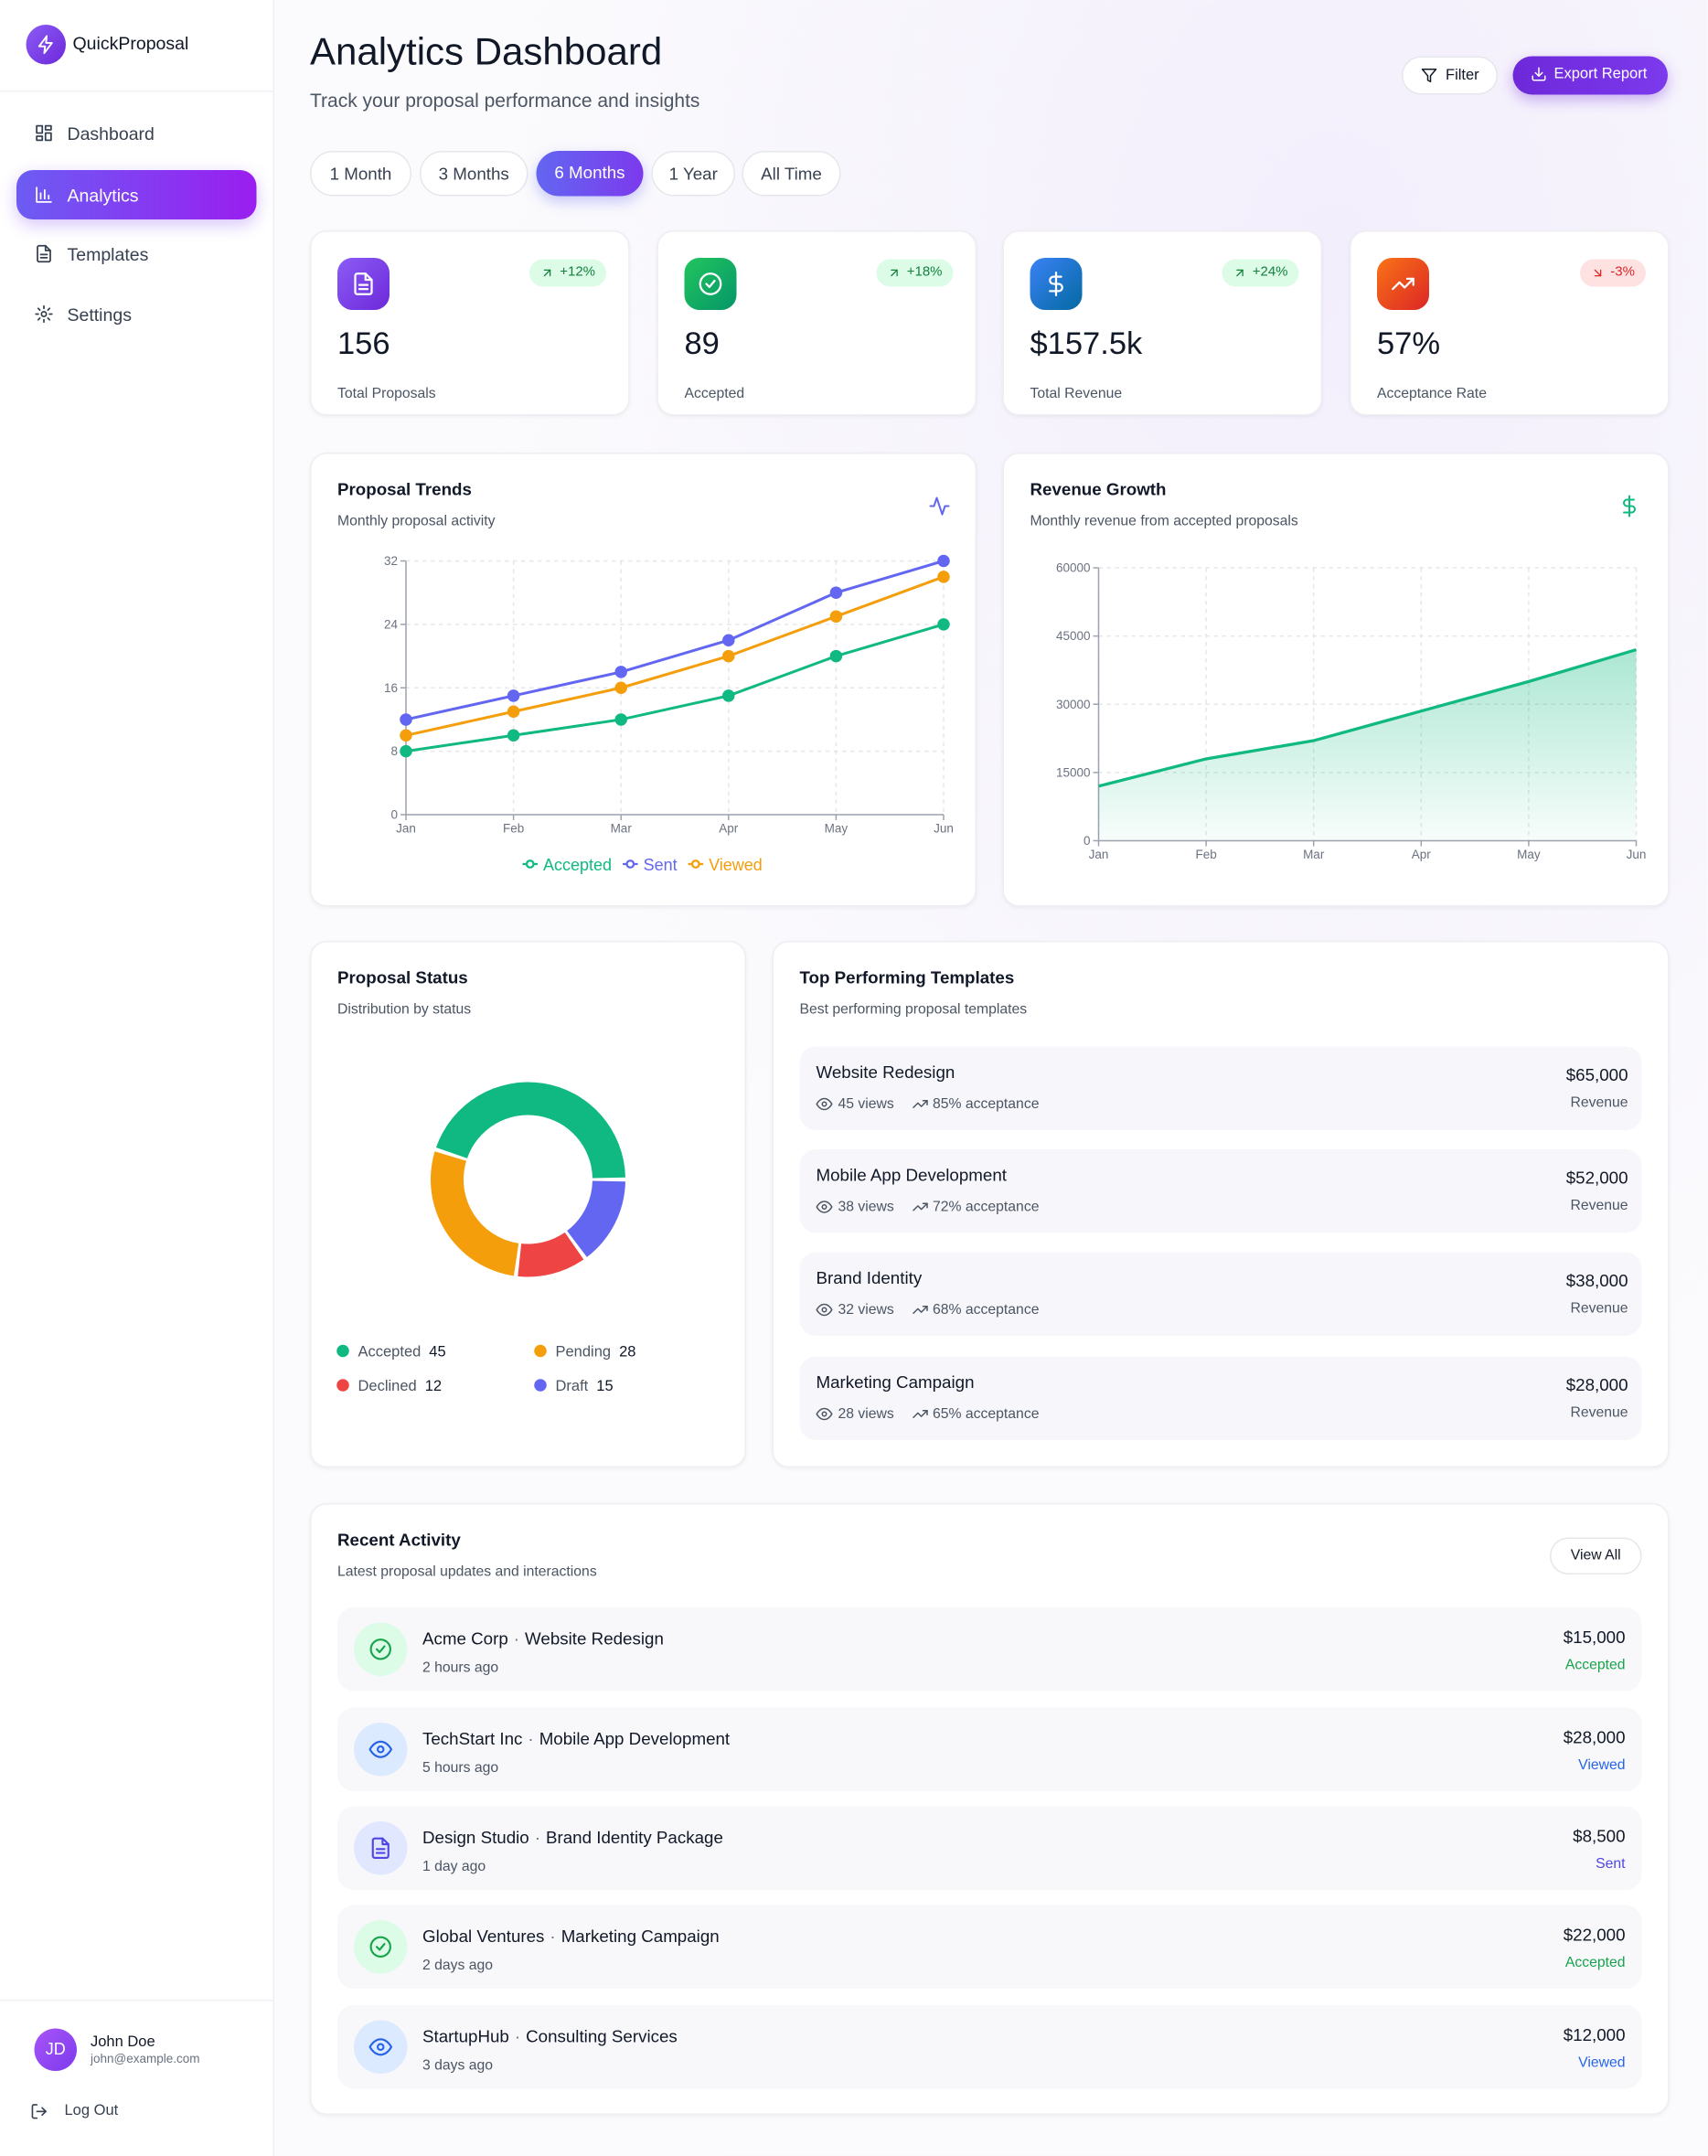 The image size is (1708, 2156). What do you see at coordinates (1261, 273) in the screenshot?
I see `stat-change: +24%` at bounding box center [1261, 273].